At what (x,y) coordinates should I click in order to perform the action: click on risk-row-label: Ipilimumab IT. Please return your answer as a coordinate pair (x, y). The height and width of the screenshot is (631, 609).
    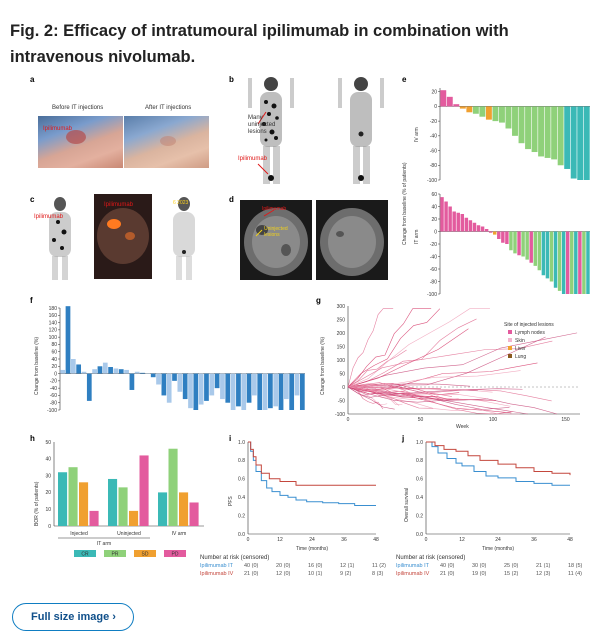
    Looking at the image, I should click on (216, 566).